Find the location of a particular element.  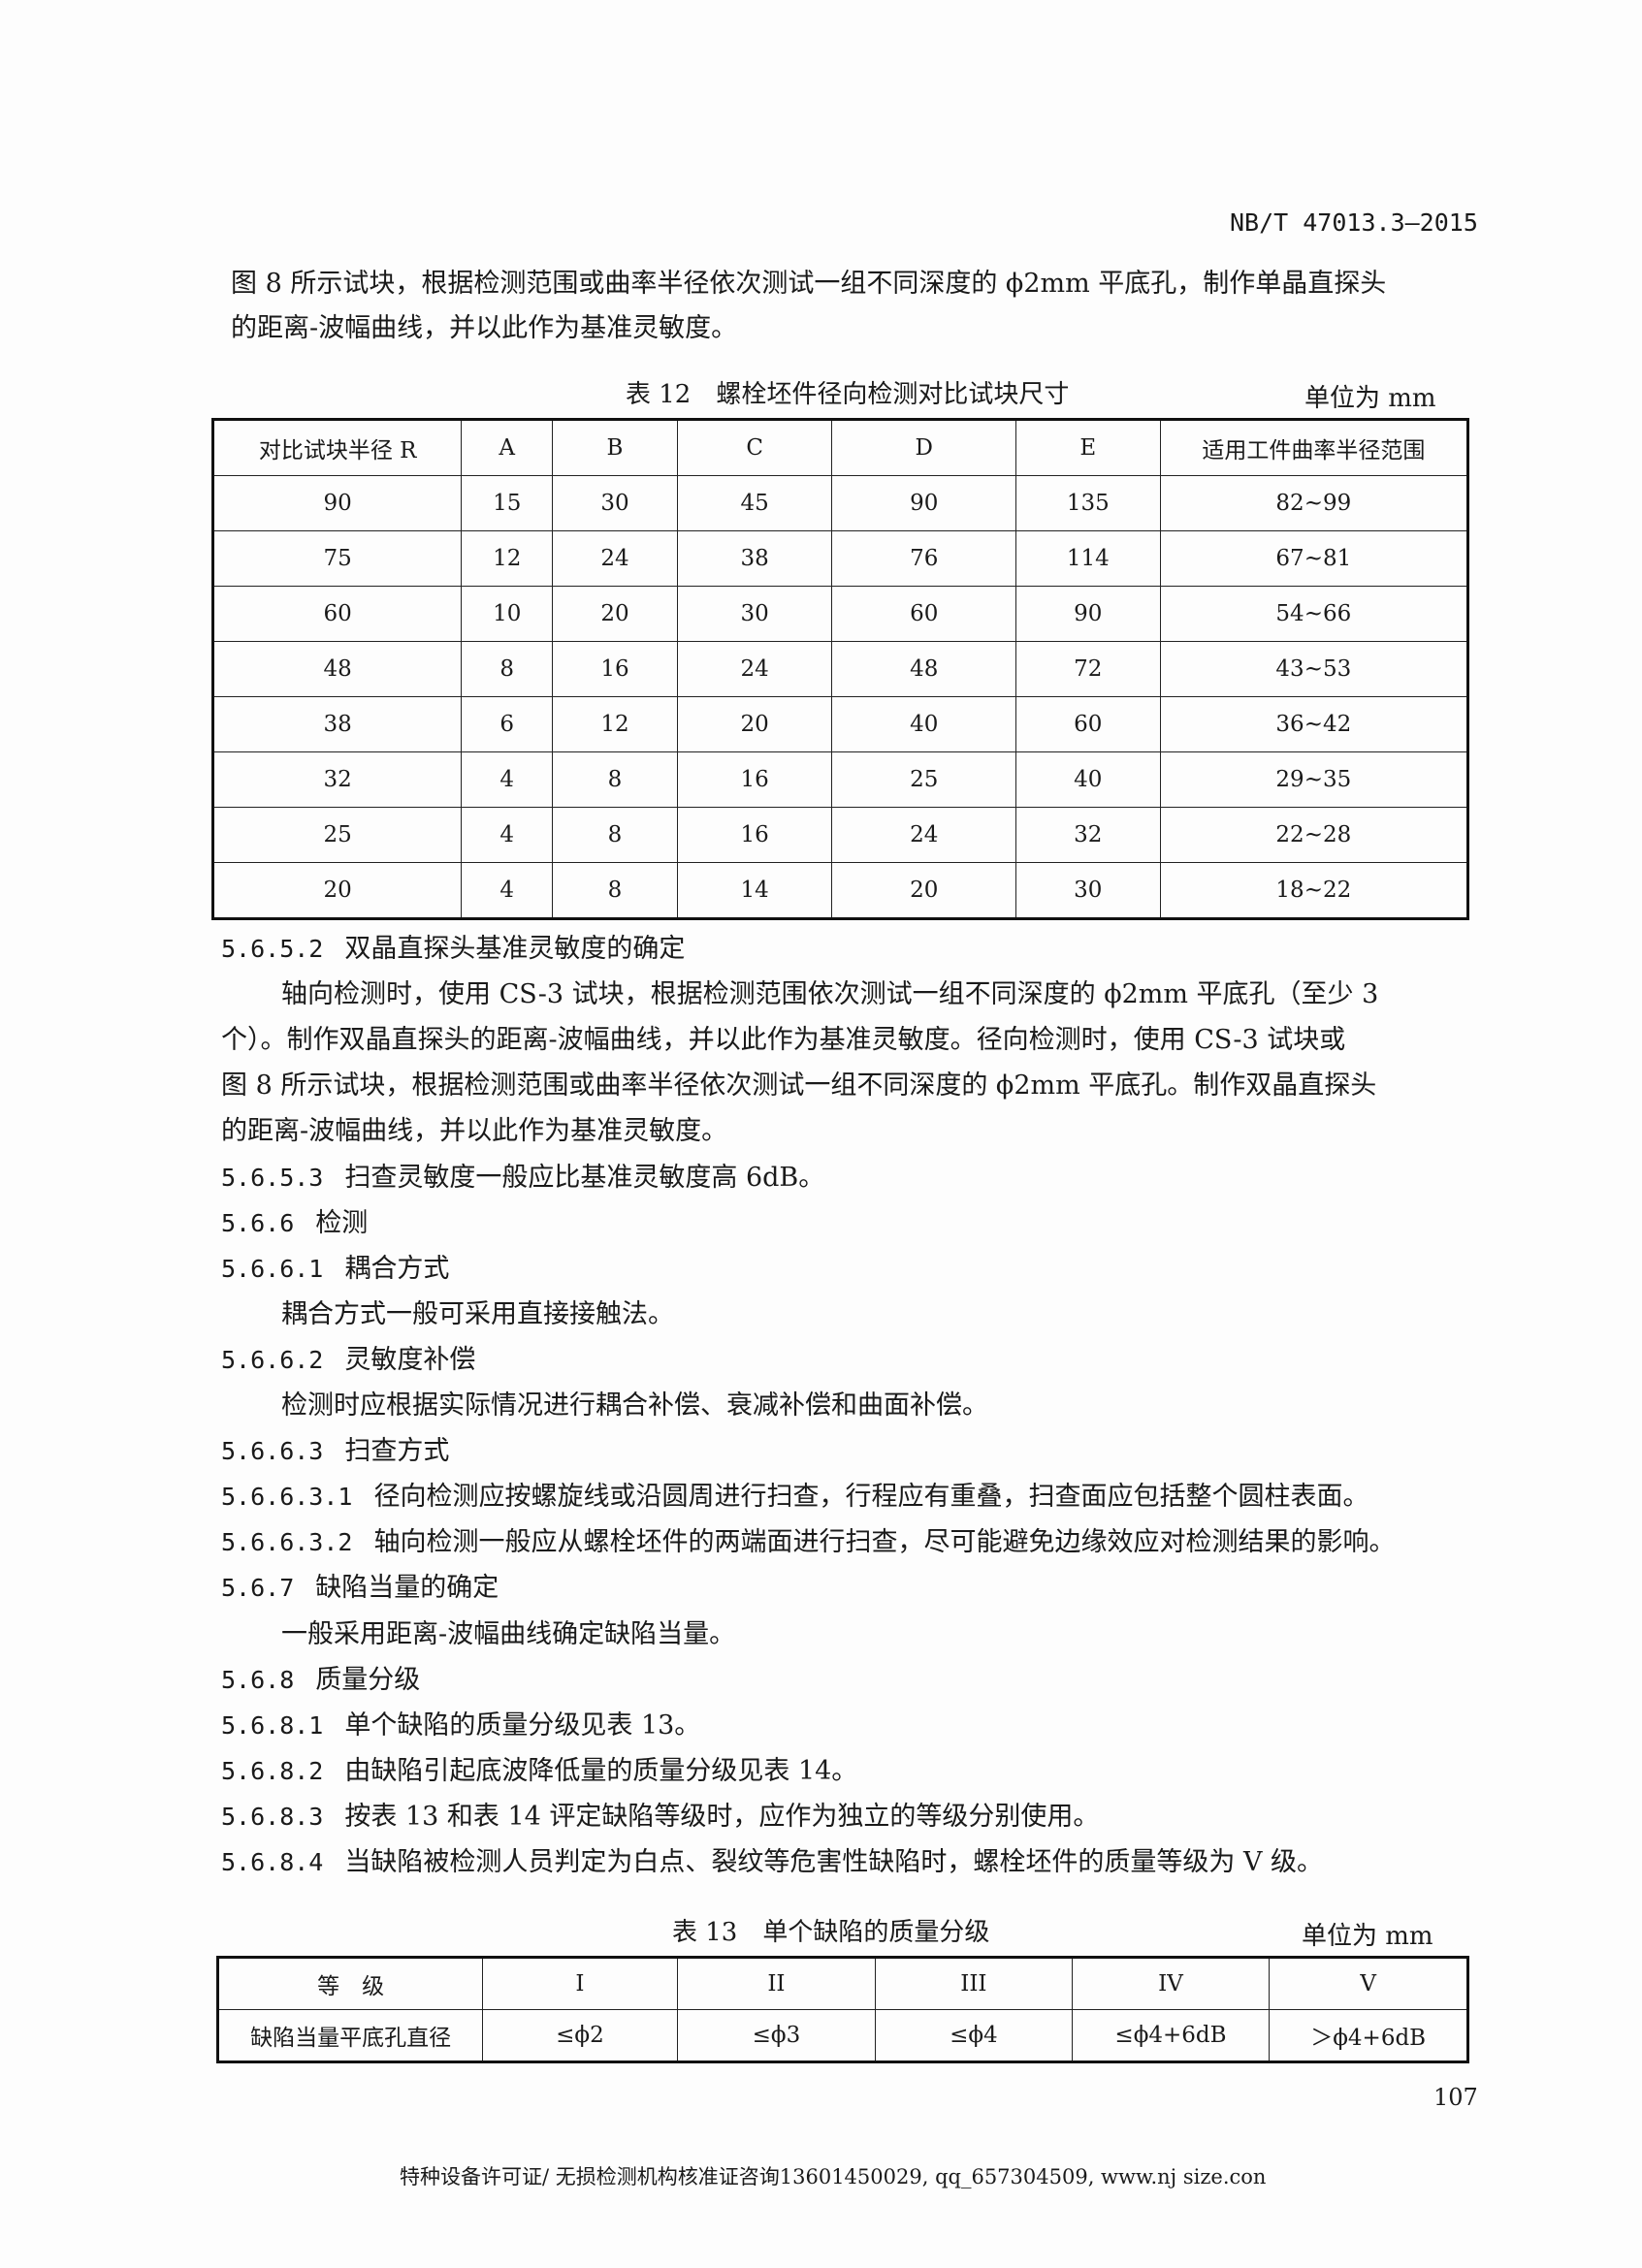

table-row: 38 6 12 20 40 60 36~42 is located at coordinates (840, 724).